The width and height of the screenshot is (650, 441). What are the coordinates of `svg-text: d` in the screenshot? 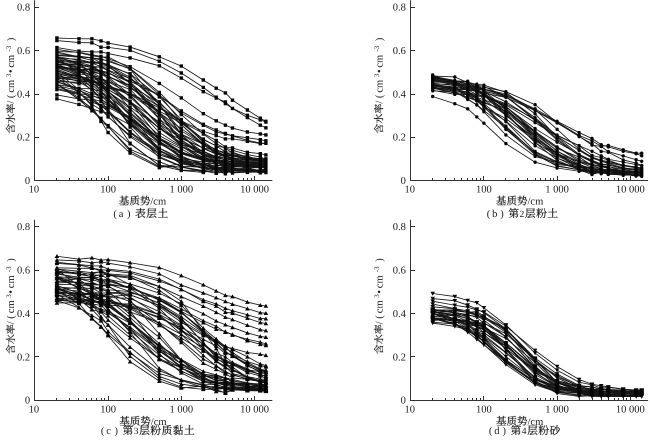 It's located at (497, 431).